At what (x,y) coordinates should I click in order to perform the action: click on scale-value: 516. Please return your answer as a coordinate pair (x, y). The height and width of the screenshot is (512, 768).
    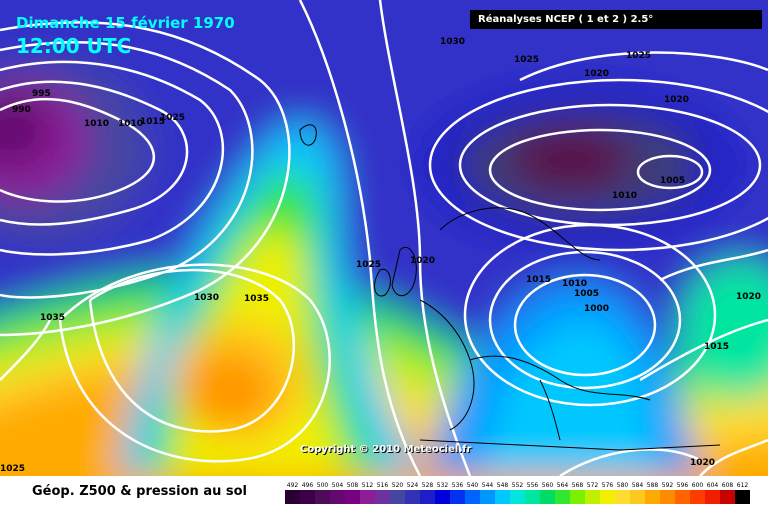
    Looking at the image, I should click on (383, 485).